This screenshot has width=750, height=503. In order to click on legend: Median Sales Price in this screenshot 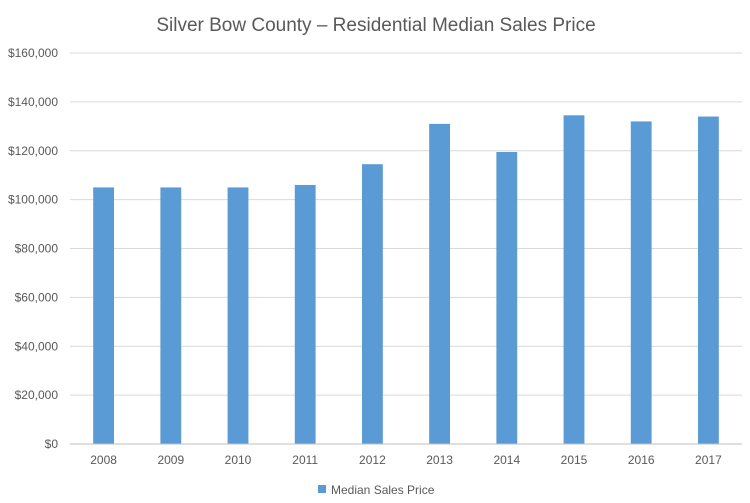, I will do `click(376, 490)`.